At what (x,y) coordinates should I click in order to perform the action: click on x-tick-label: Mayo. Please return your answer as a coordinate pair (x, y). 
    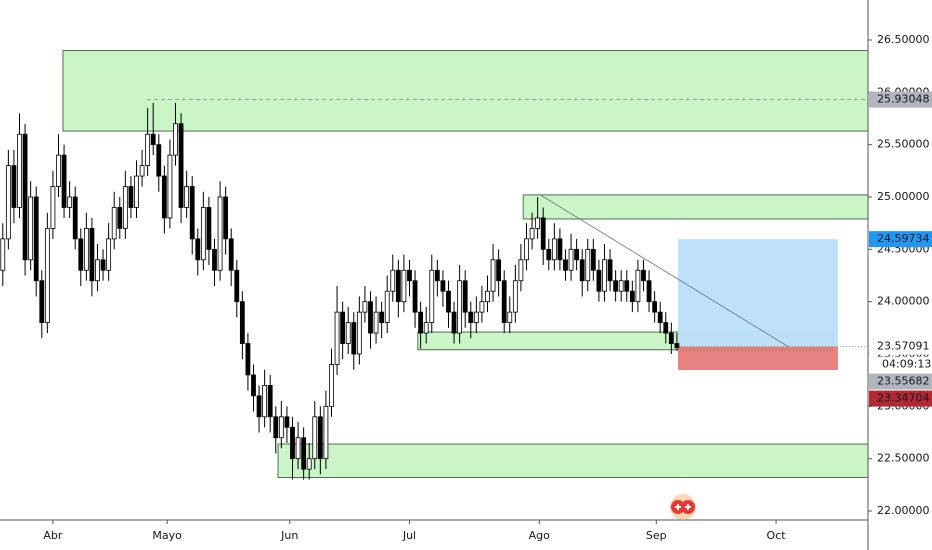
    Looking at the image, I should click on (167, 535).